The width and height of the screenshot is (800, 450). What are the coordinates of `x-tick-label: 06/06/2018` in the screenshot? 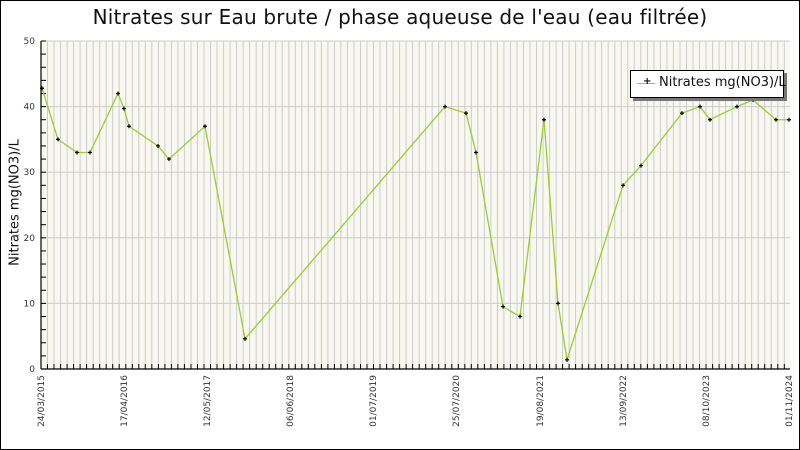 It's located at (291, 401).